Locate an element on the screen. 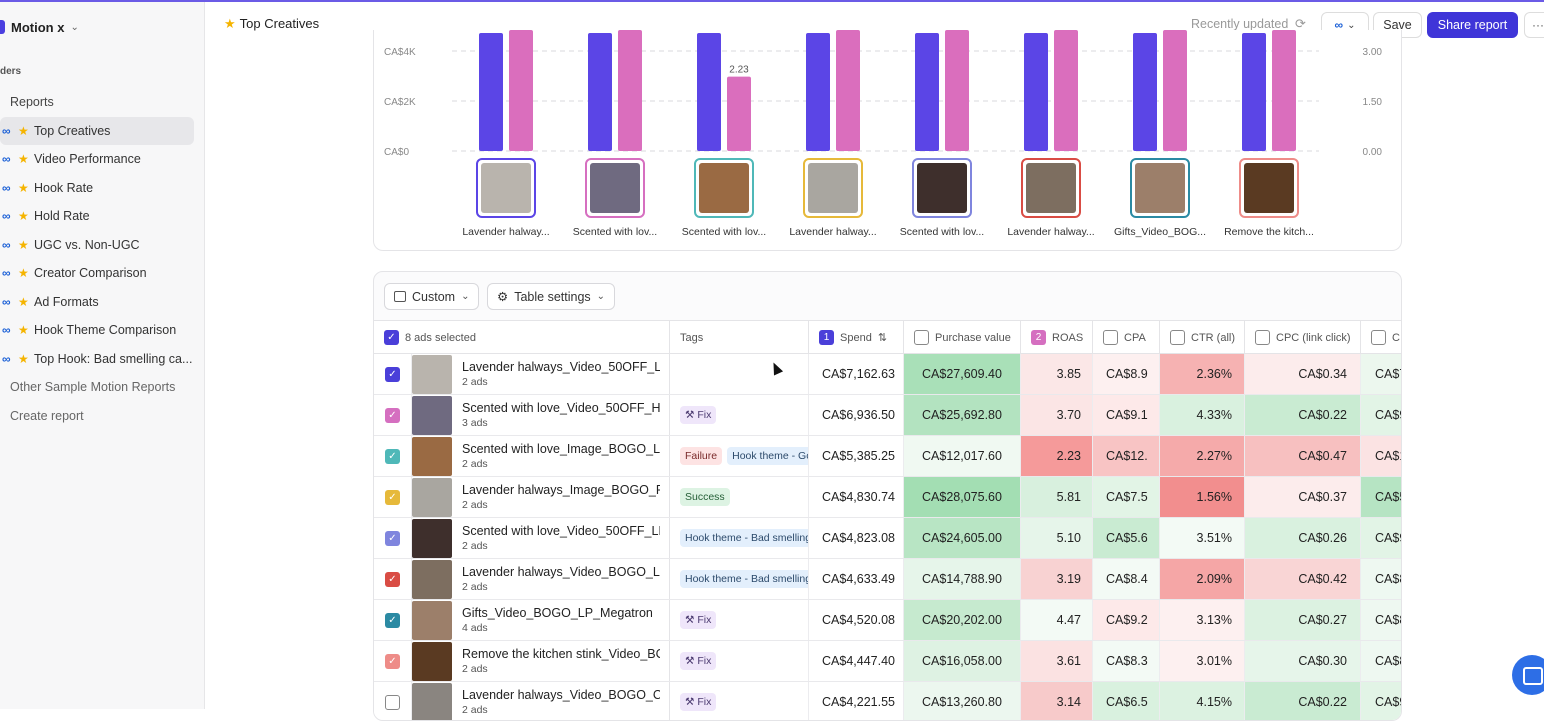  share-report-button: Share report is located at coordinates (1472, 25).